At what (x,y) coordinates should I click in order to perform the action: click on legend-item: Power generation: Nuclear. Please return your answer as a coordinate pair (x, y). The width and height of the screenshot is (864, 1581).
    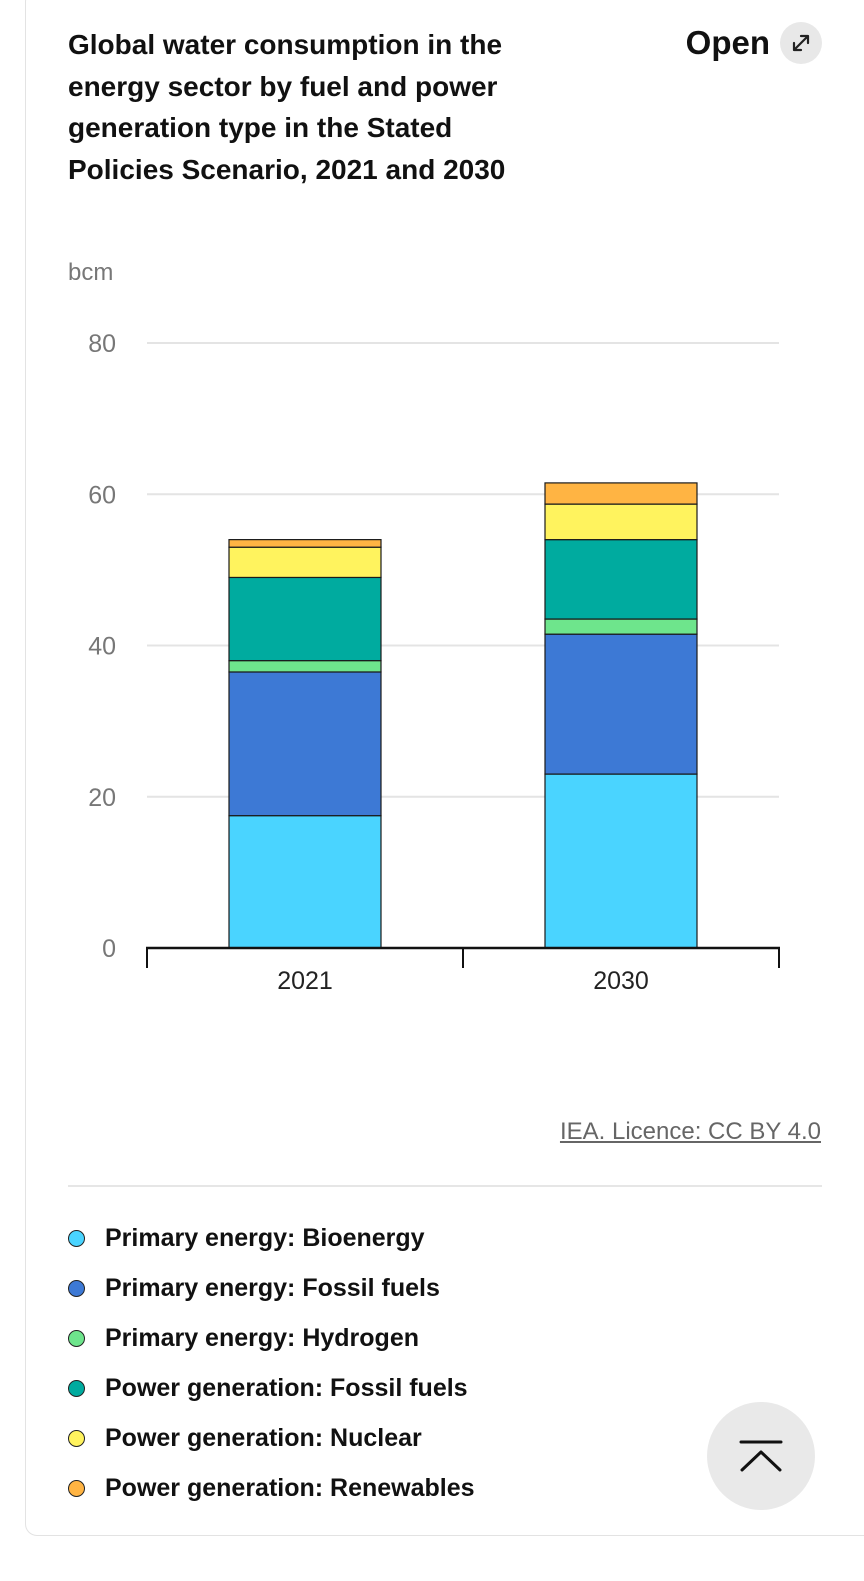
    Looking at the image, I should click on (271, 1438).